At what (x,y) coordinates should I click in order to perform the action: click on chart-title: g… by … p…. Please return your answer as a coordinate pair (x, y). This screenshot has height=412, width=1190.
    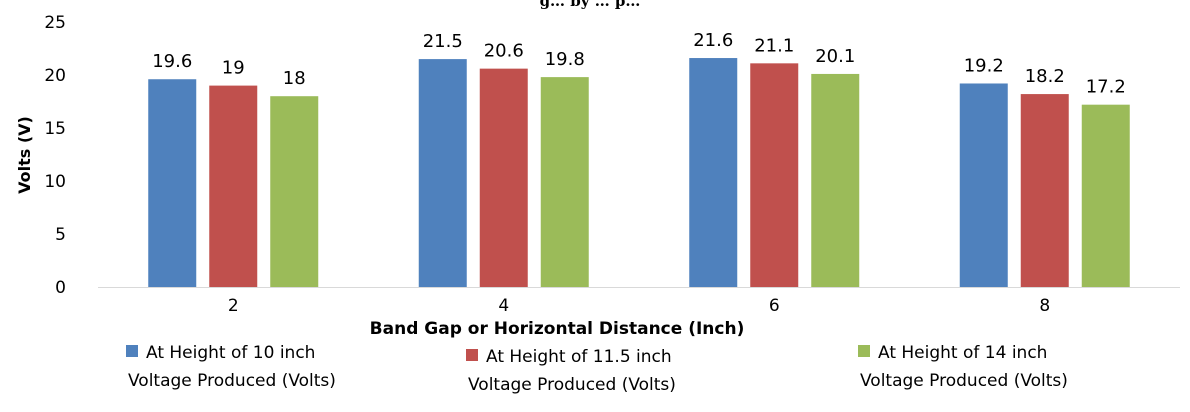
    Looking at the image, I should click on (590, 5).